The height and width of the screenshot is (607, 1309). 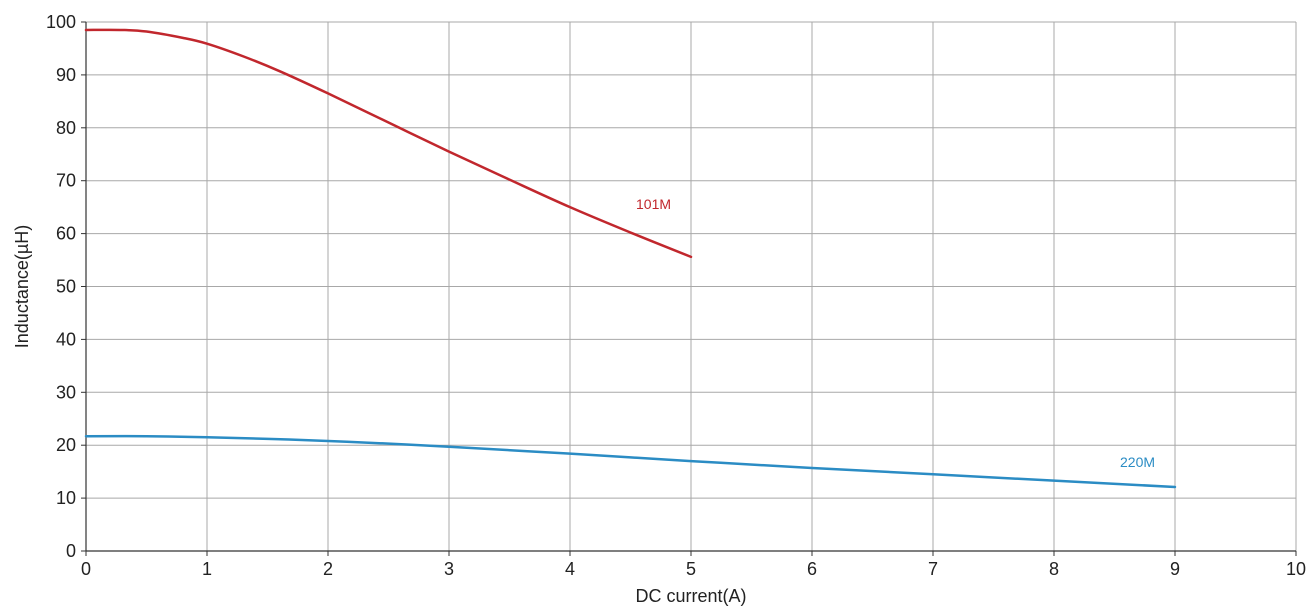 I want to click on series-label-220M: 220M, so click(x=1137, y=462).